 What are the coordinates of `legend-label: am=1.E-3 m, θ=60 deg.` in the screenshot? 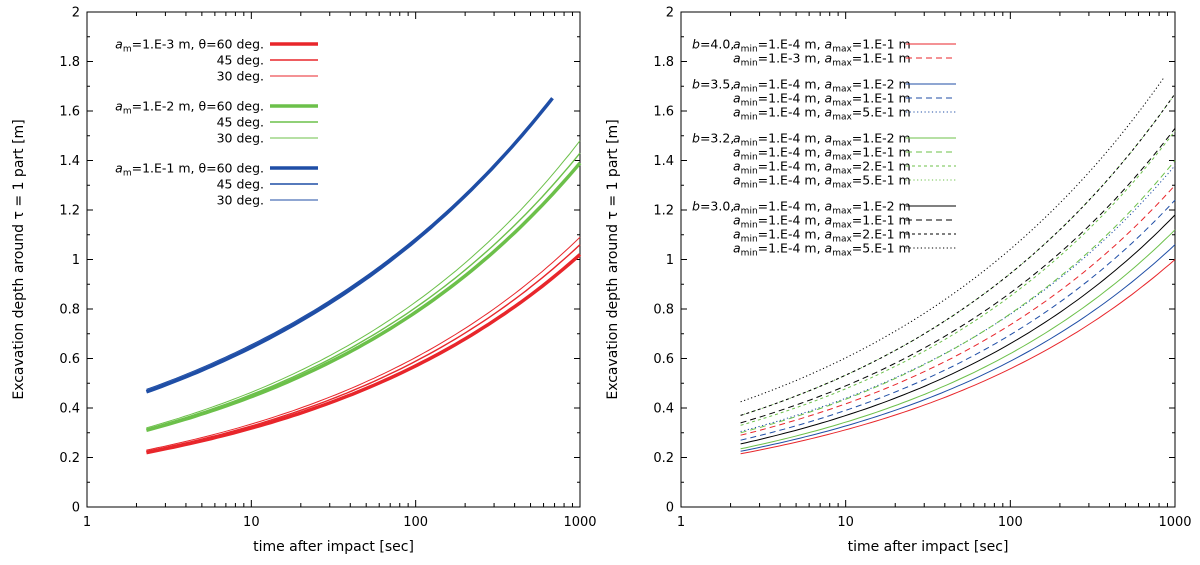 It's located at (189, 46).